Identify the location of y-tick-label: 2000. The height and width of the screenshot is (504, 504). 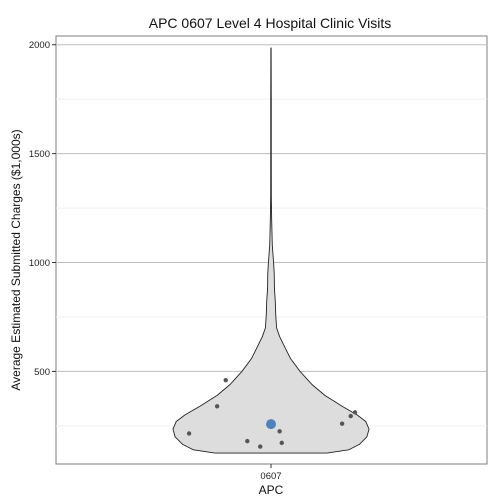
(39, 45).